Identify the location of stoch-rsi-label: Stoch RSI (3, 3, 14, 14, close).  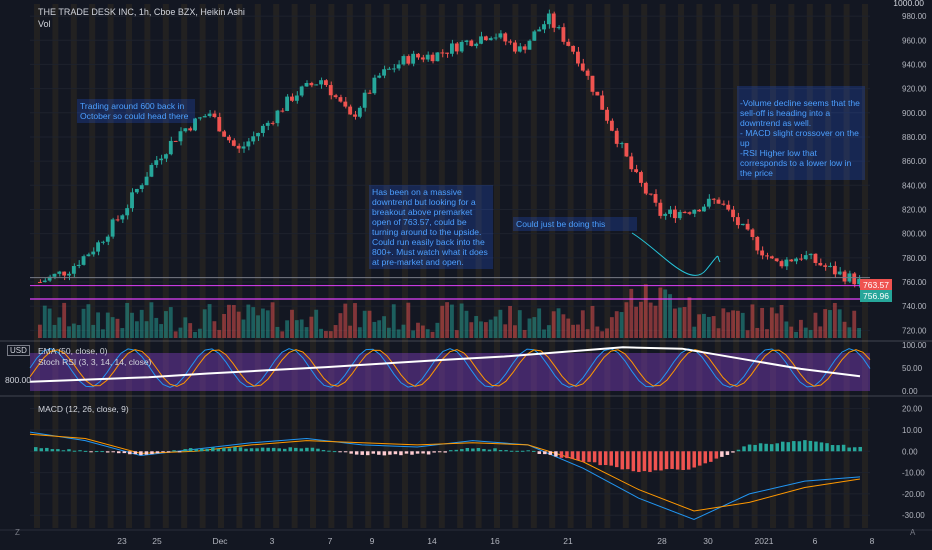
(95, 362).